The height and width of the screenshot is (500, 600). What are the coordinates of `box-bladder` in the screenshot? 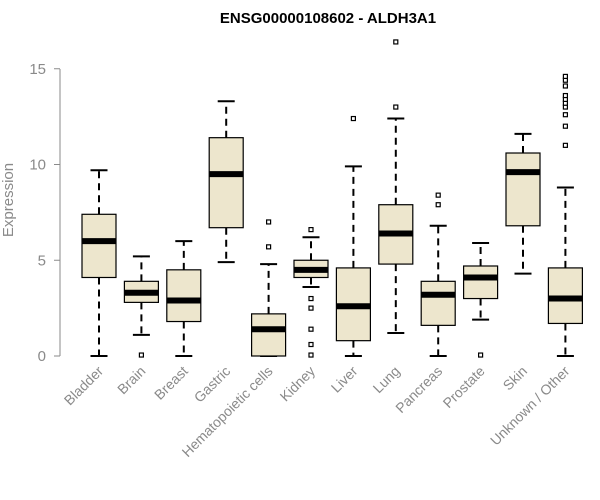 It's located at (99, 263).